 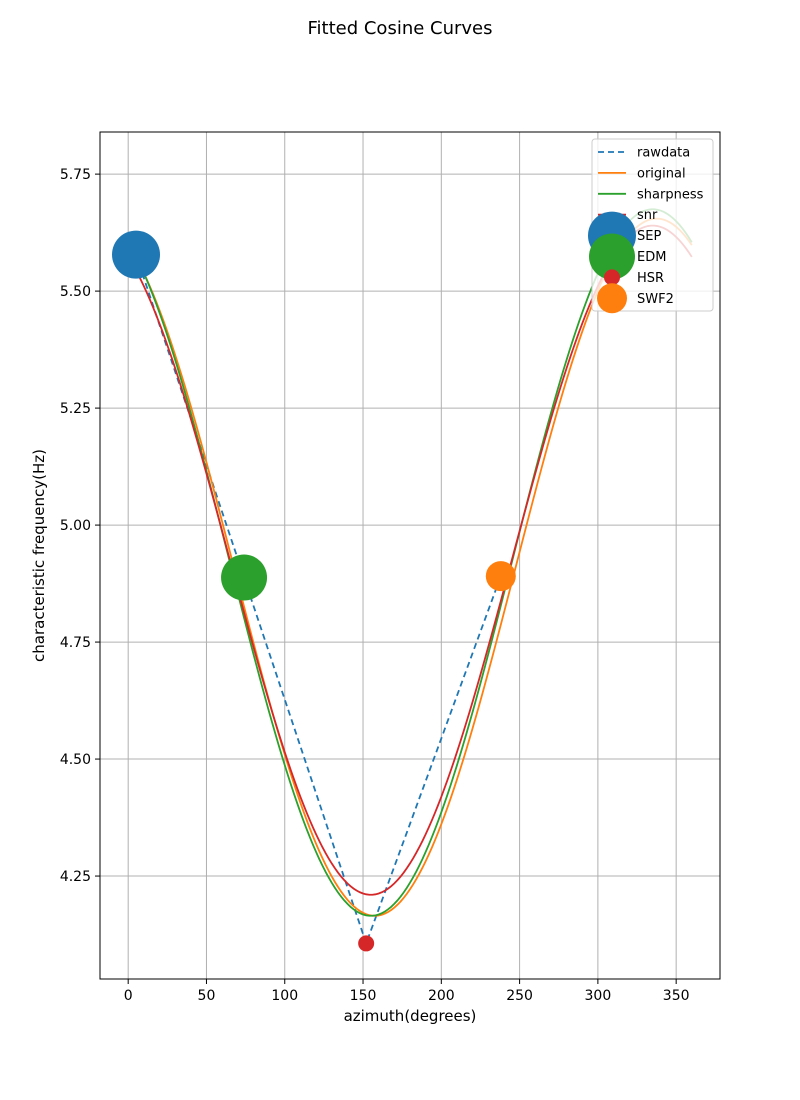 I want to click on HSR-marker, so click(x=366, y=943).